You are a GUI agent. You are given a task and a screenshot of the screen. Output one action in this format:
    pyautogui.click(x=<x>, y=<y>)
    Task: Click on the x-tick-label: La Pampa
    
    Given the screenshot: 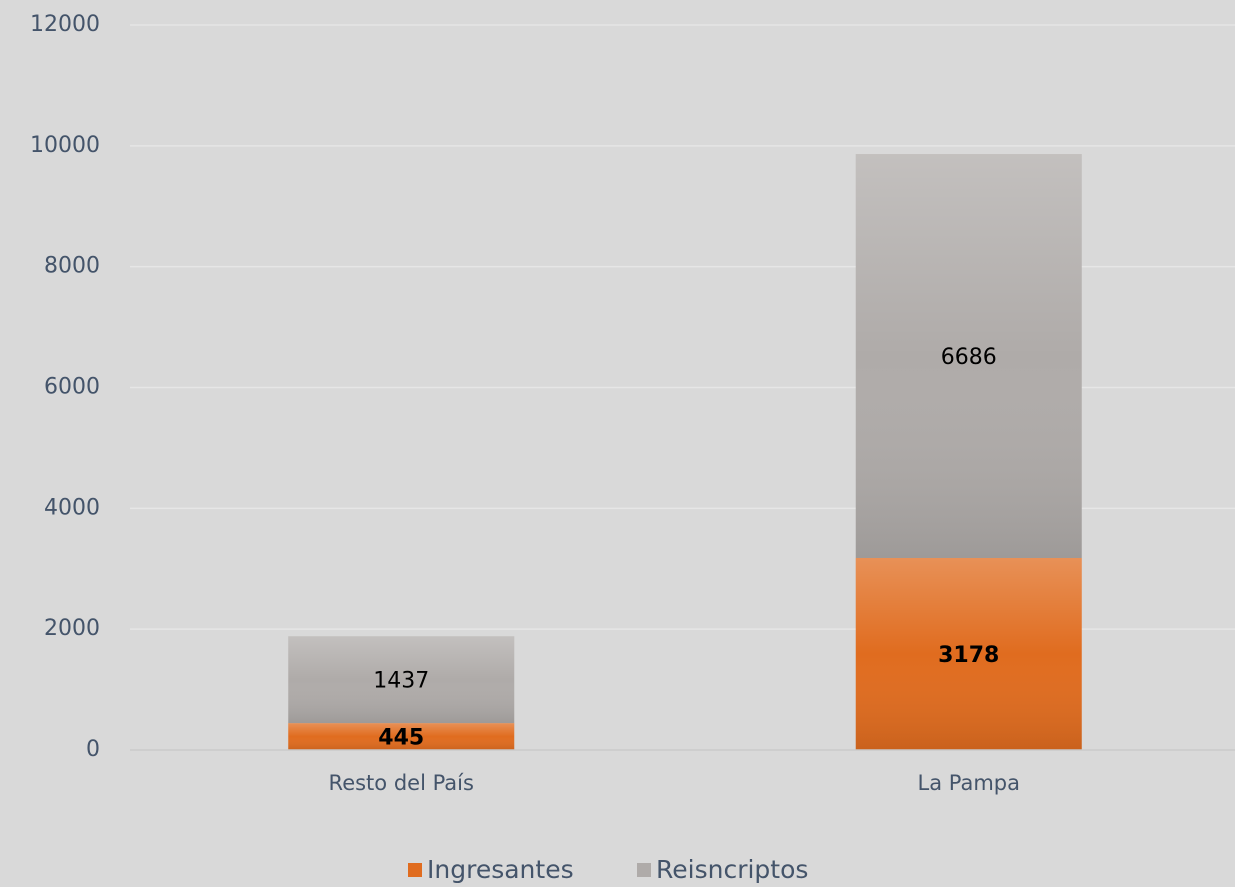 What is the action you would take?
    pyautogui.click(x=969, y=783)
    